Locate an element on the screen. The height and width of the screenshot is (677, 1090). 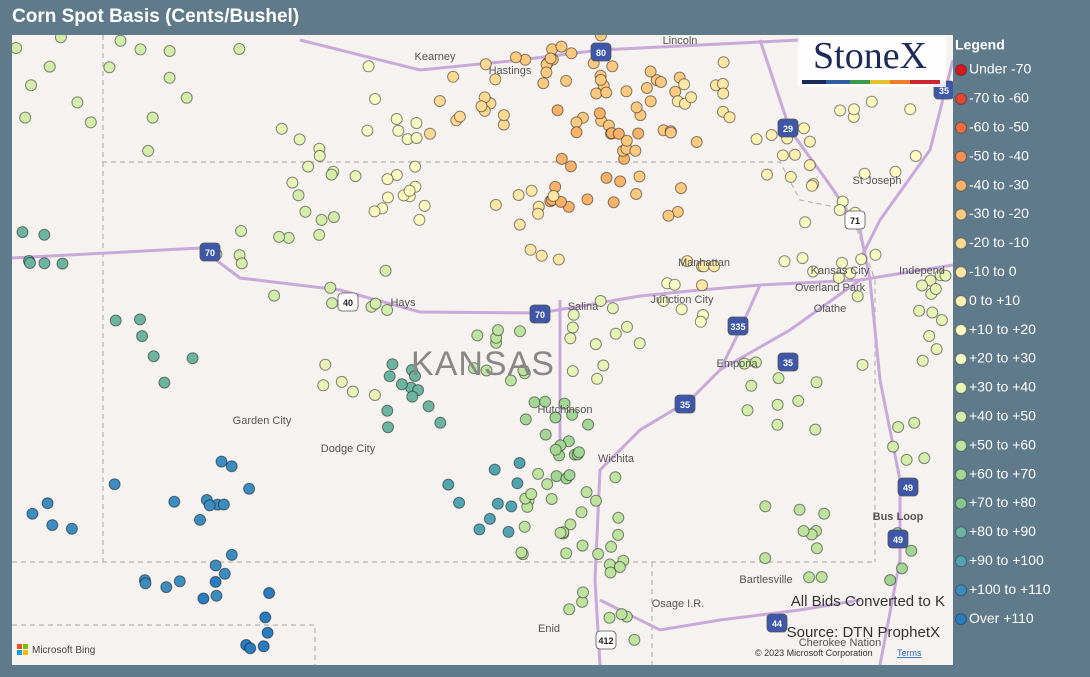
note: All Bids Converted to K is located at coordinates (868, 601).